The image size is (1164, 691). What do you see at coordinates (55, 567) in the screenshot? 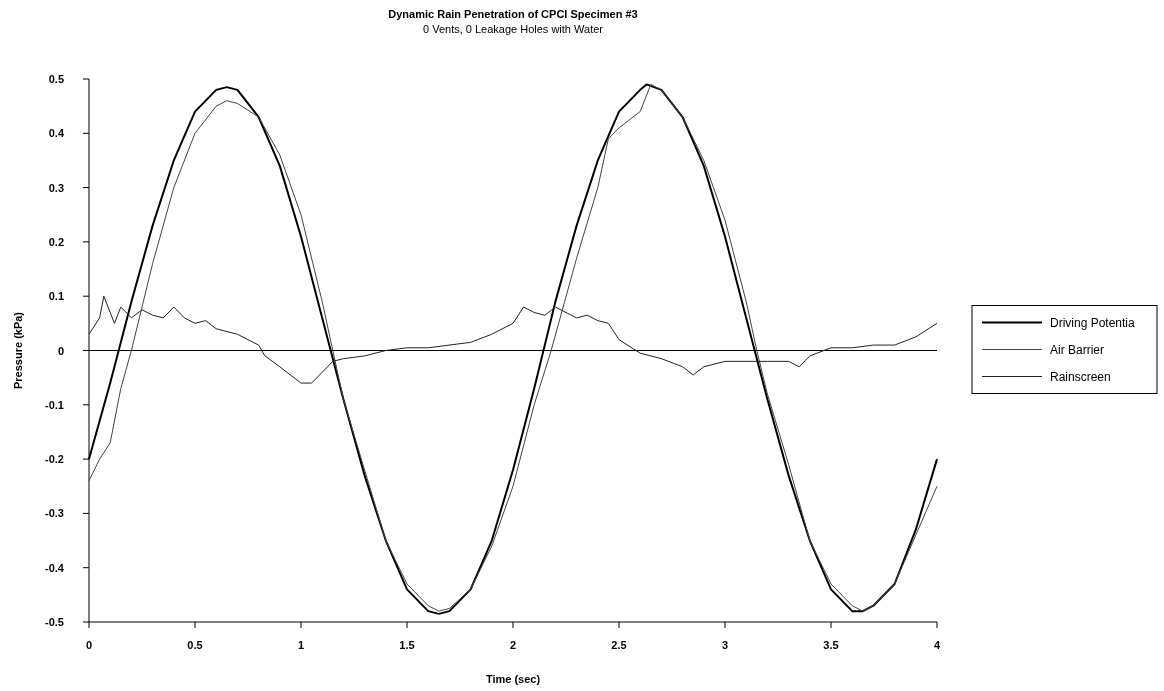
I see `y-tick-label: -0.4` at bounding box center [55, 567].